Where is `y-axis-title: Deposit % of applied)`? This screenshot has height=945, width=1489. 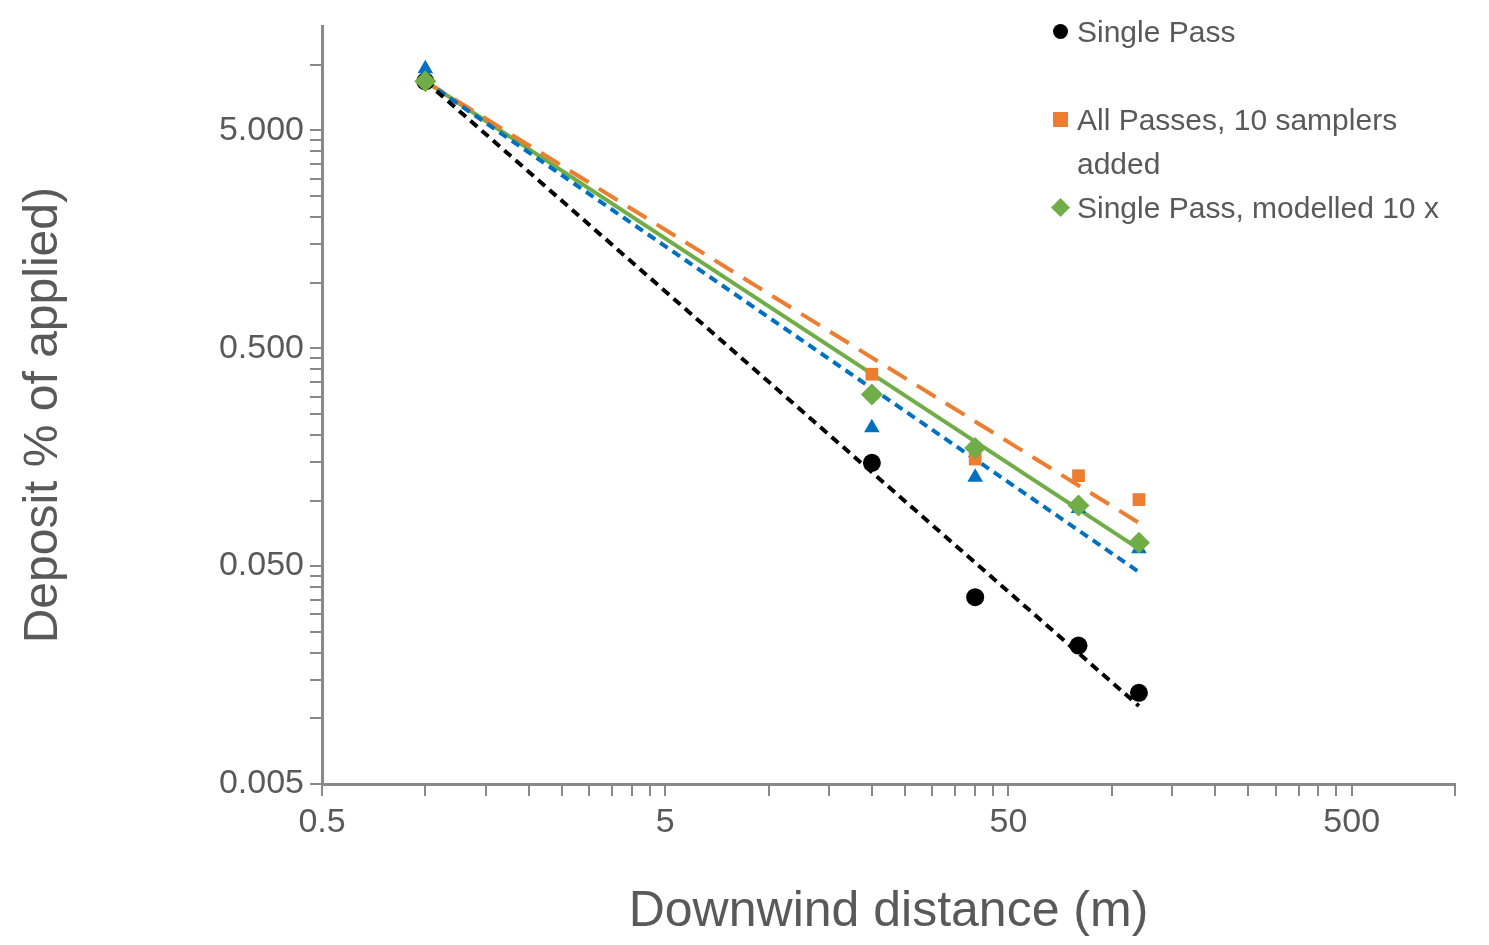
y-axis-title: Deposit % of applied) is located at coordinates (41, 415).